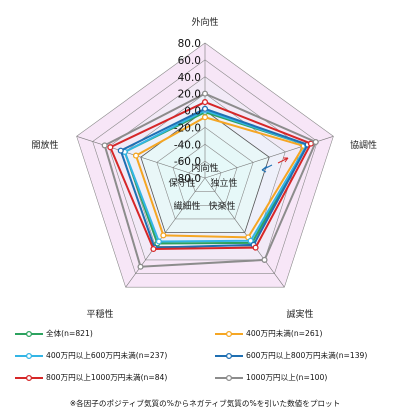 The width and height of the screenshot is (410, 420). What do you see at coordinates (181, 183) in the screenshot?
I see `inner-axis-label: 保守性` at bounding box center [181, 183].